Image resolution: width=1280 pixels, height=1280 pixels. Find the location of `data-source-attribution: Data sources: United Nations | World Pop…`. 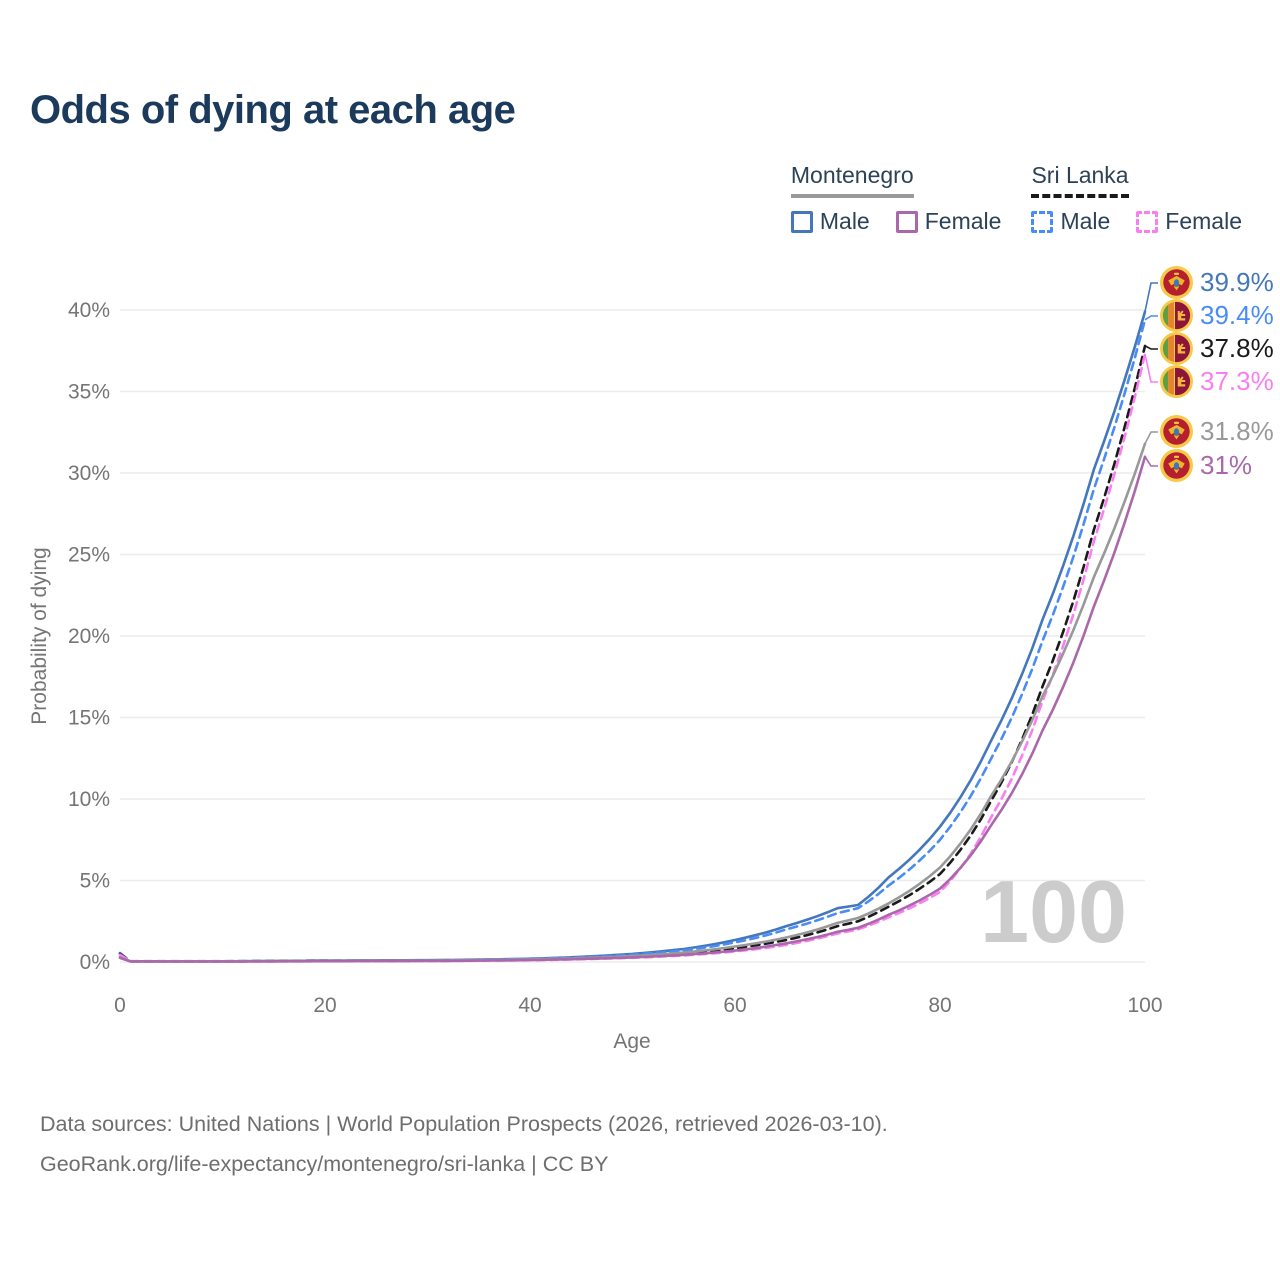

data-source-attribution: Data sources: United Nations | World Pop… is located at coordinates (464, 1144).